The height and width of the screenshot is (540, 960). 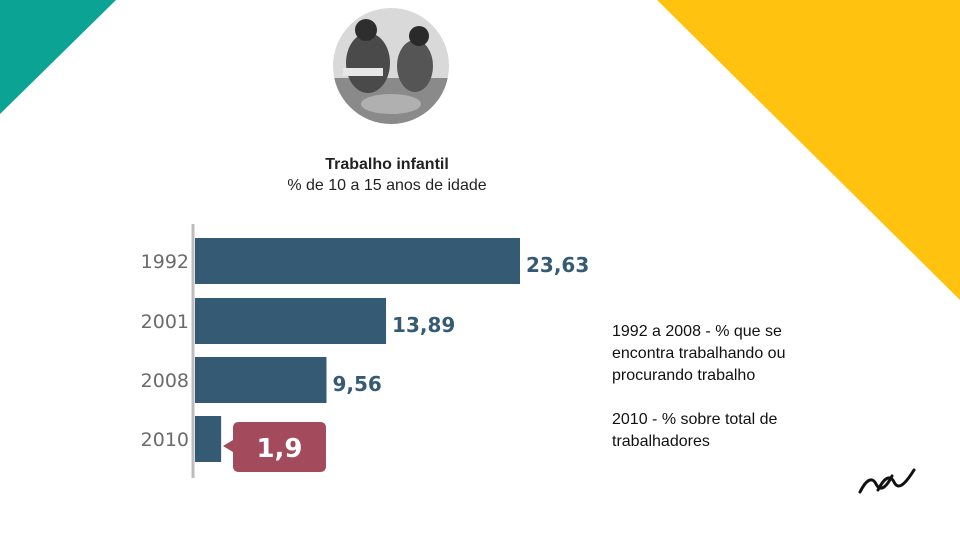 What do you see at coordinates (58, 57) in the screenshot?
I see `teal-corner-triangle` at bounding box center [58, 57].